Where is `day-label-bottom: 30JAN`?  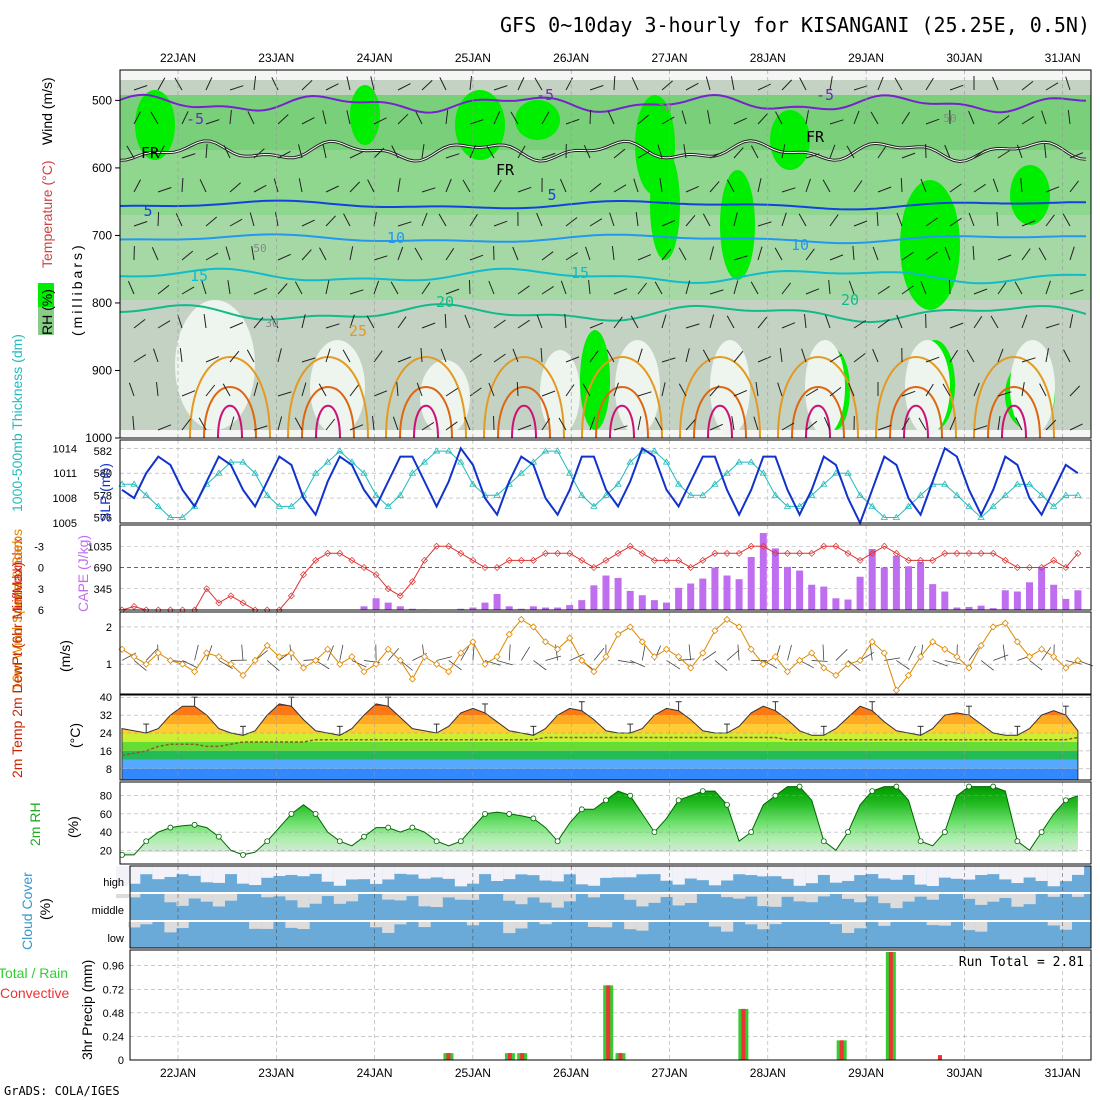
day-label-bottom: 30JAN is located at coordinates (964, 1073).